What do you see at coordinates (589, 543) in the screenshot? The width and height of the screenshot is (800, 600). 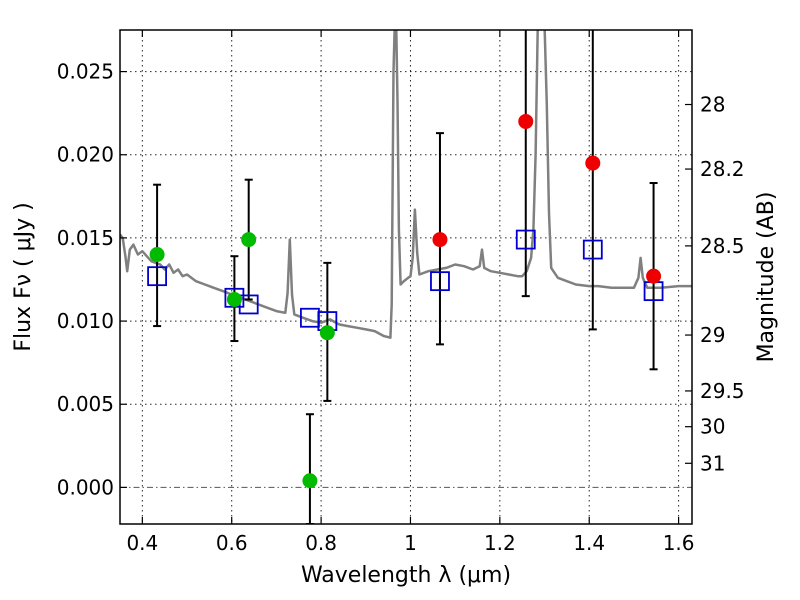 I see `x-tick-label: 1.4` at bounding box center [589, 543].